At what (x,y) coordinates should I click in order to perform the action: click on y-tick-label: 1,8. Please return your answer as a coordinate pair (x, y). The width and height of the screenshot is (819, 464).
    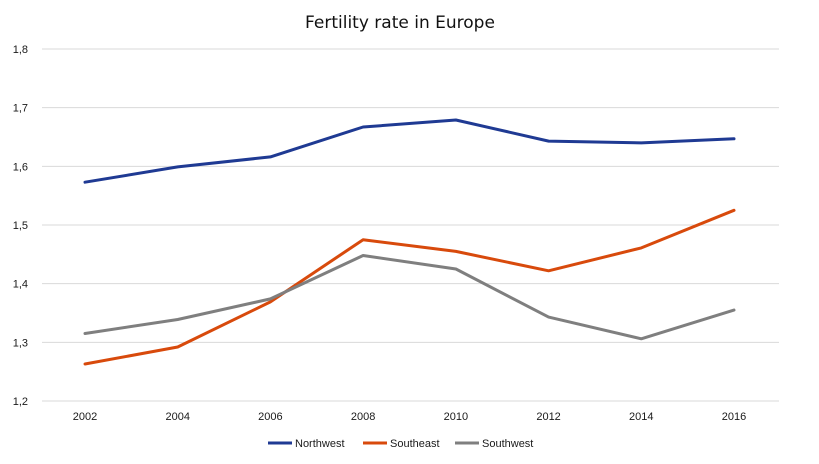
    Looking at the image, I should click on (20, 50).